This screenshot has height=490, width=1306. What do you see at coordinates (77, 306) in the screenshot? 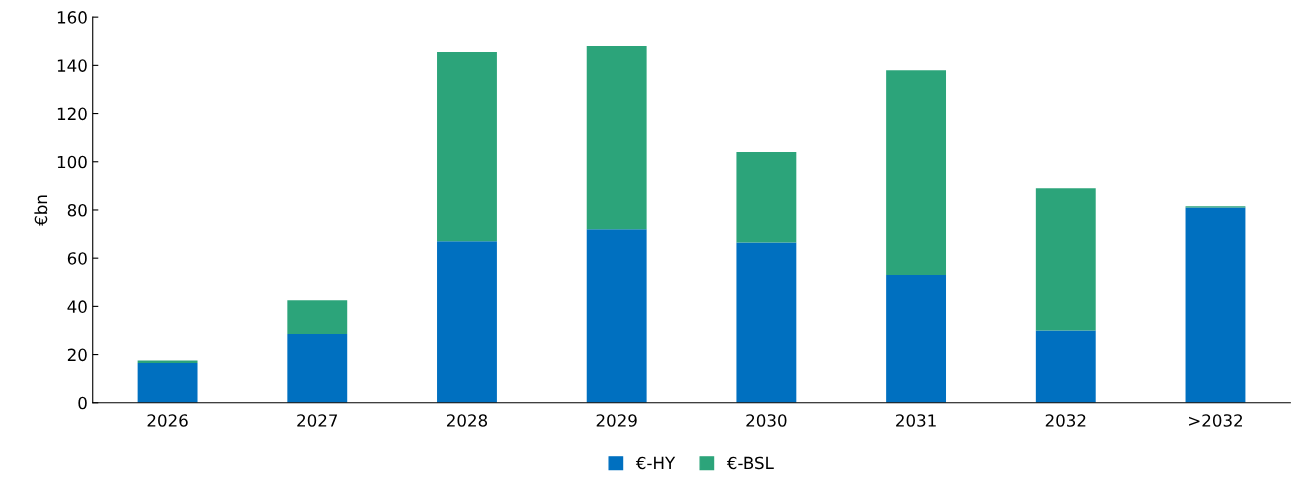
I see `y-tick-label: 40` at bounding box center [77, 306].